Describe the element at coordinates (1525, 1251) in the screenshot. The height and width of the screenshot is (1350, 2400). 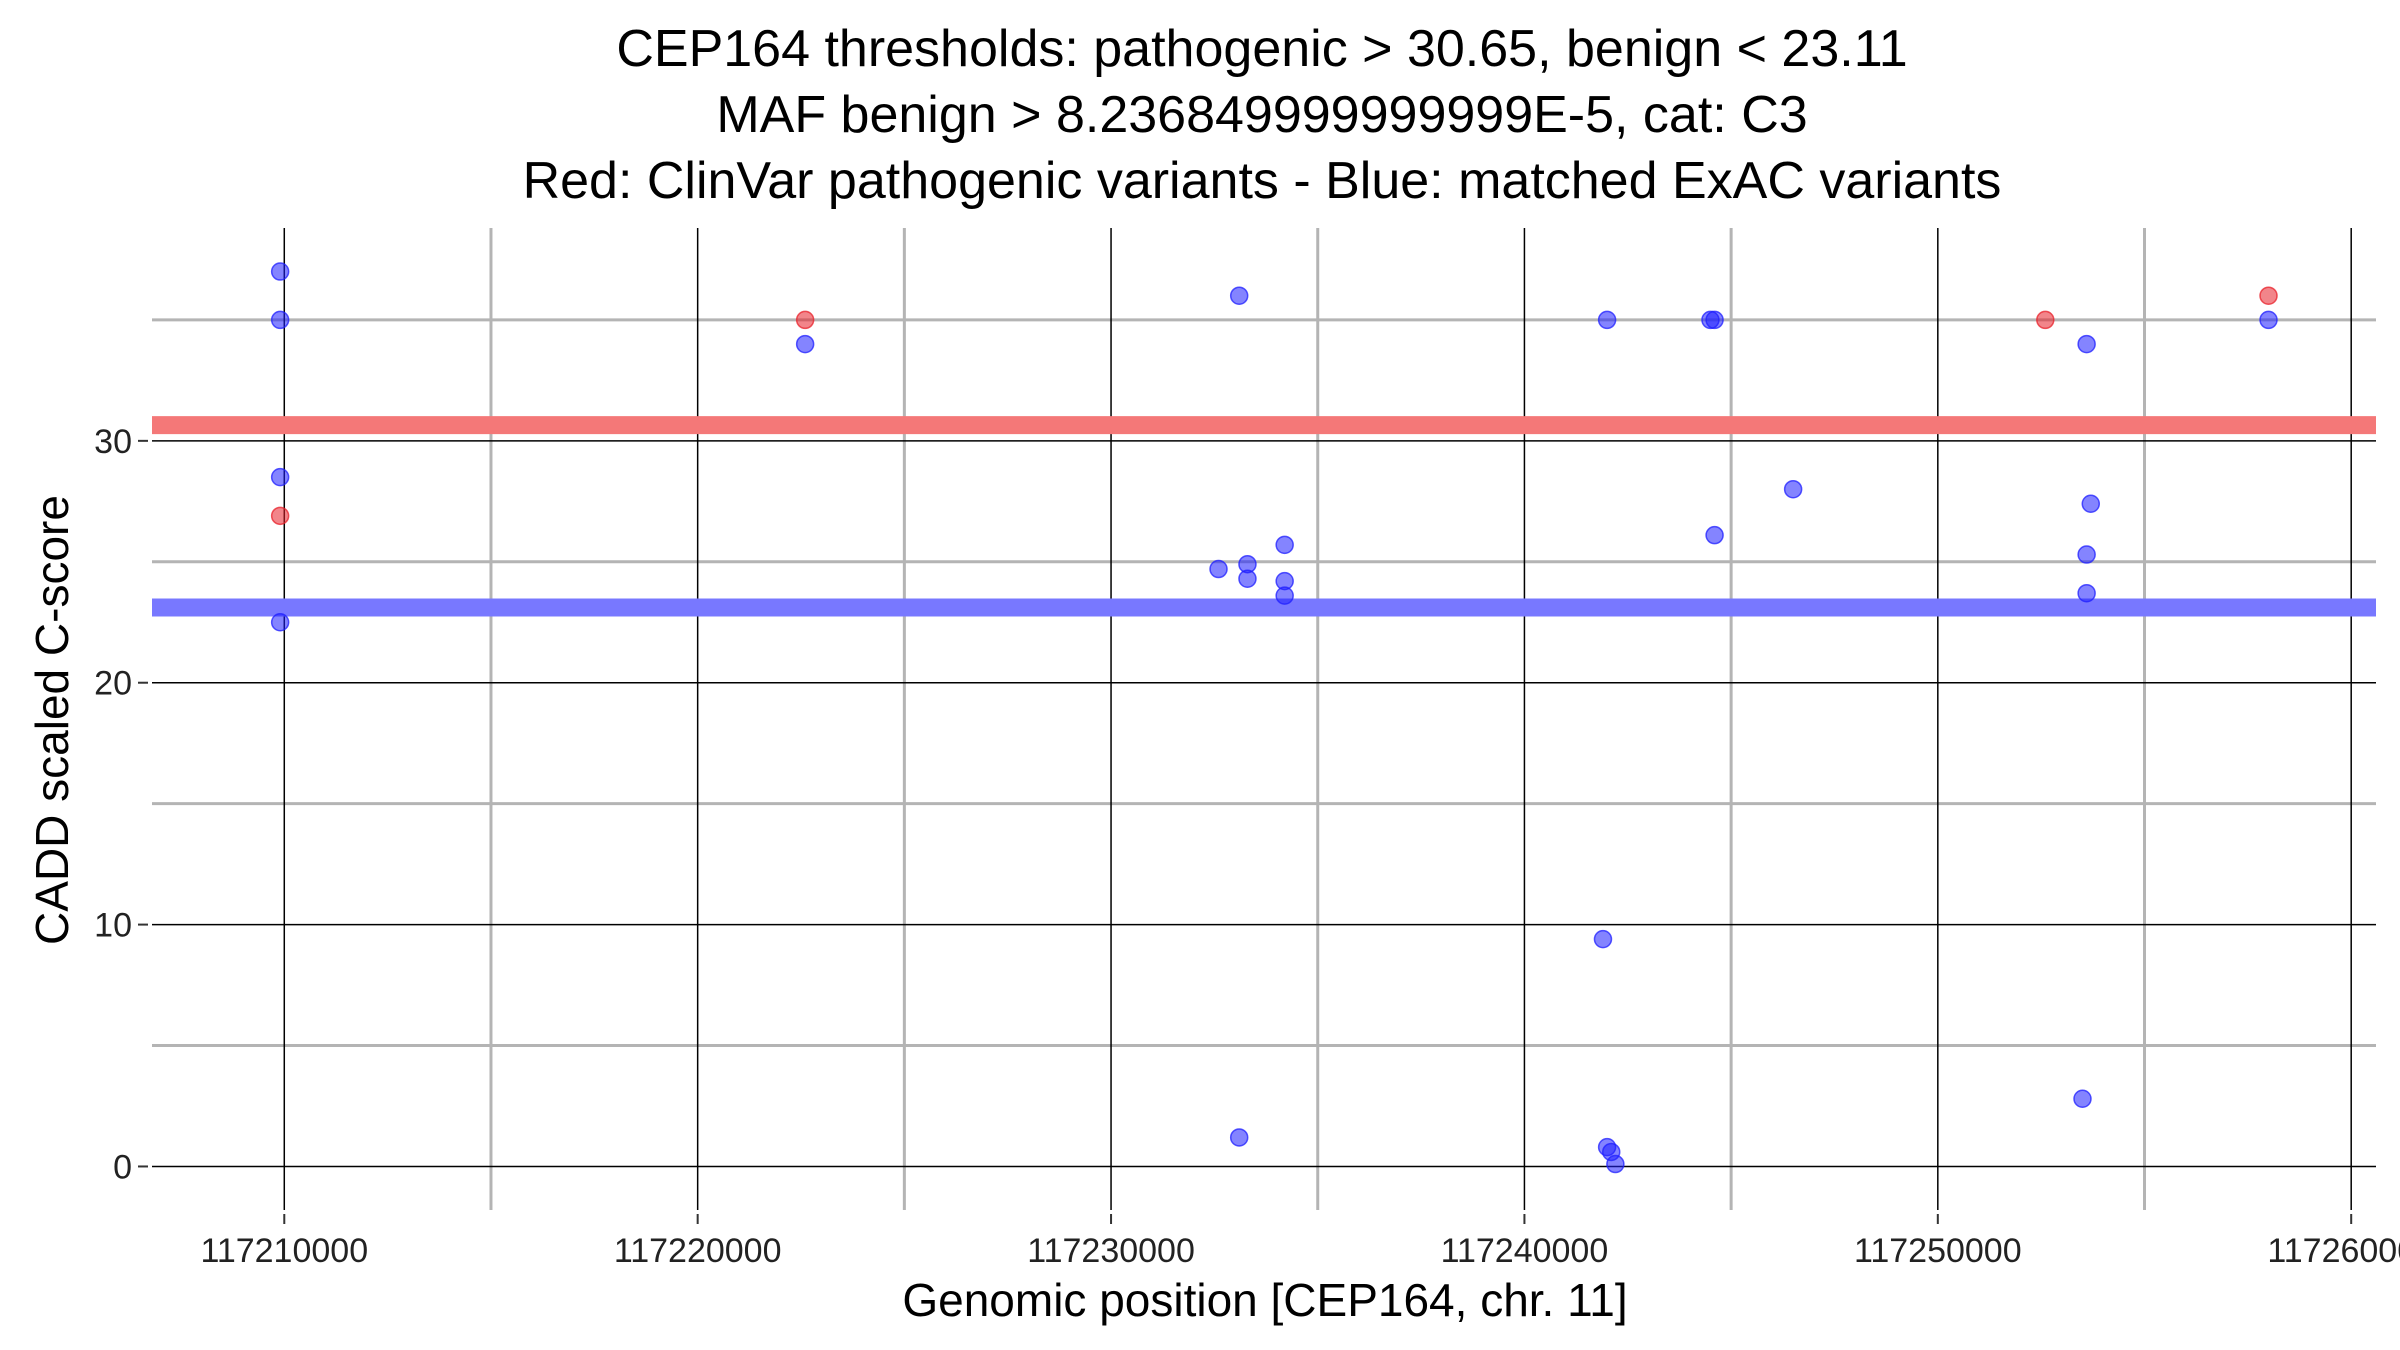
I see `x-tick-label: 117240000` at that location.